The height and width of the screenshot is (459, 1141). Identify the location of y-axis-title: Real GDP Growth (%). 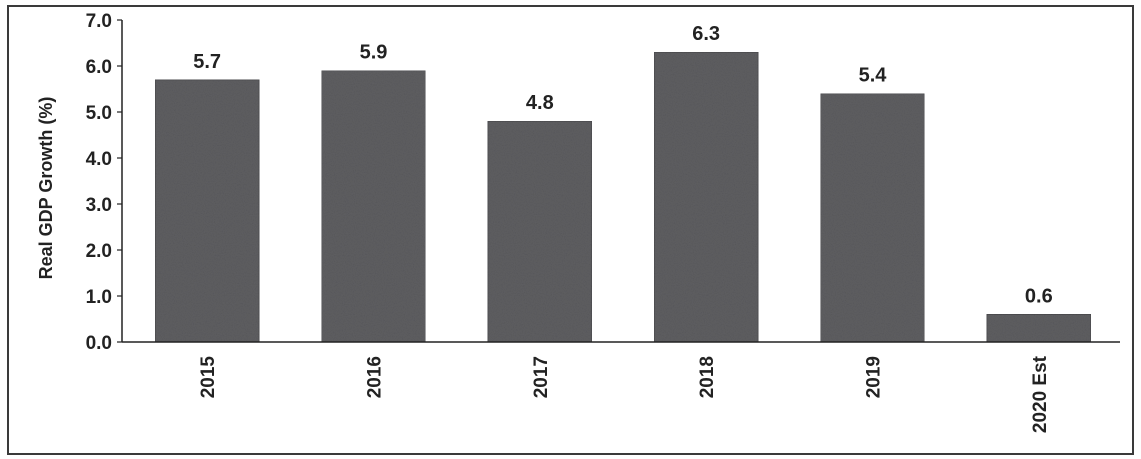
(46, 188).